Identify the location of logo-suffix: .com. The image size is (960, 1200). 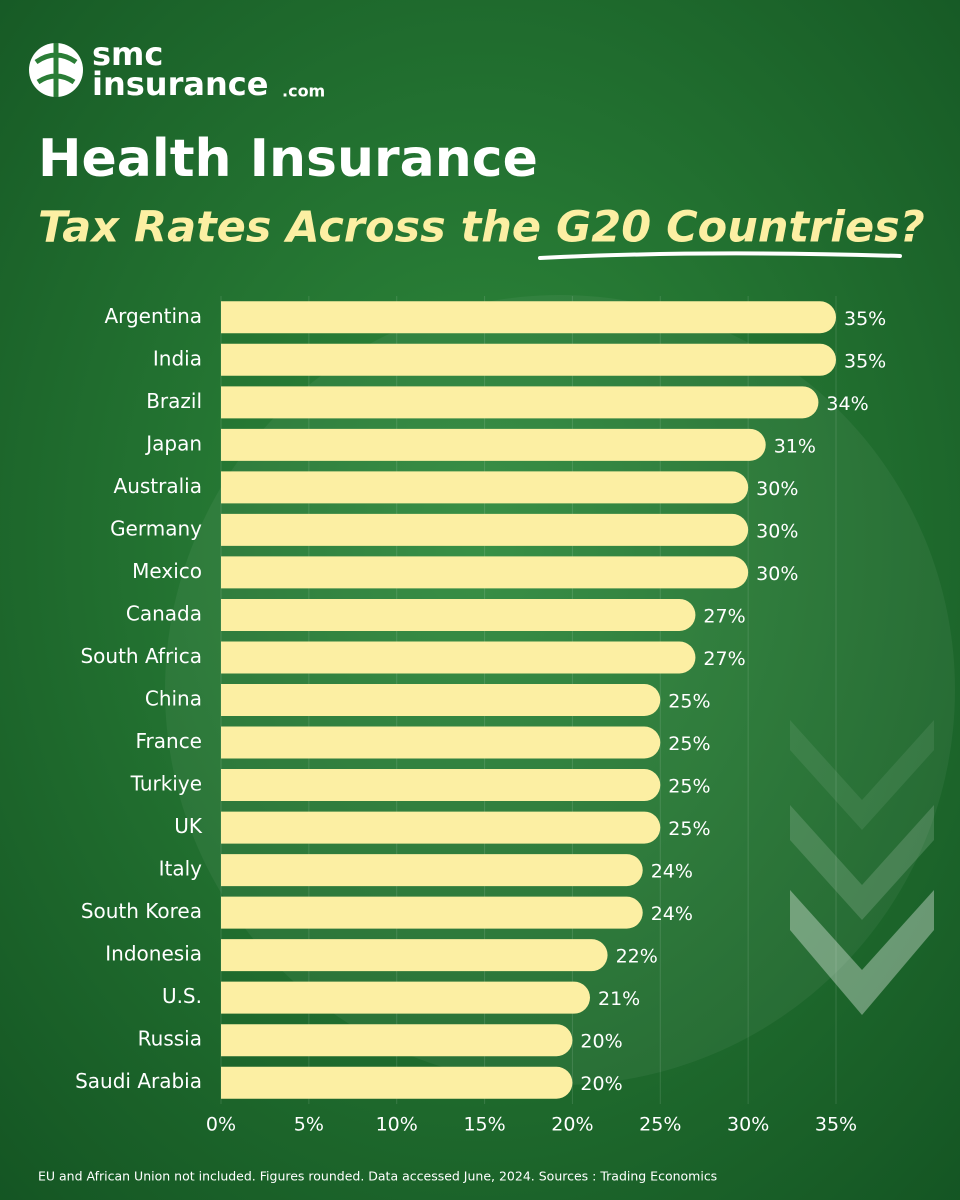
(303, 91).